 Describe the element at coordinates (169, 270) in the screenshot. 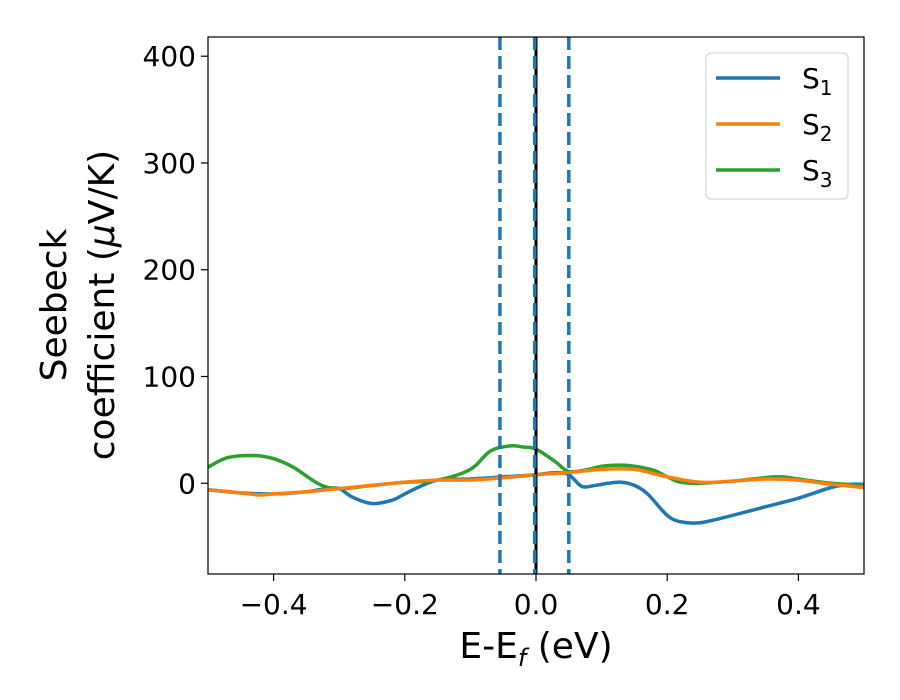

I see `y-tick-label: 200` at that location.